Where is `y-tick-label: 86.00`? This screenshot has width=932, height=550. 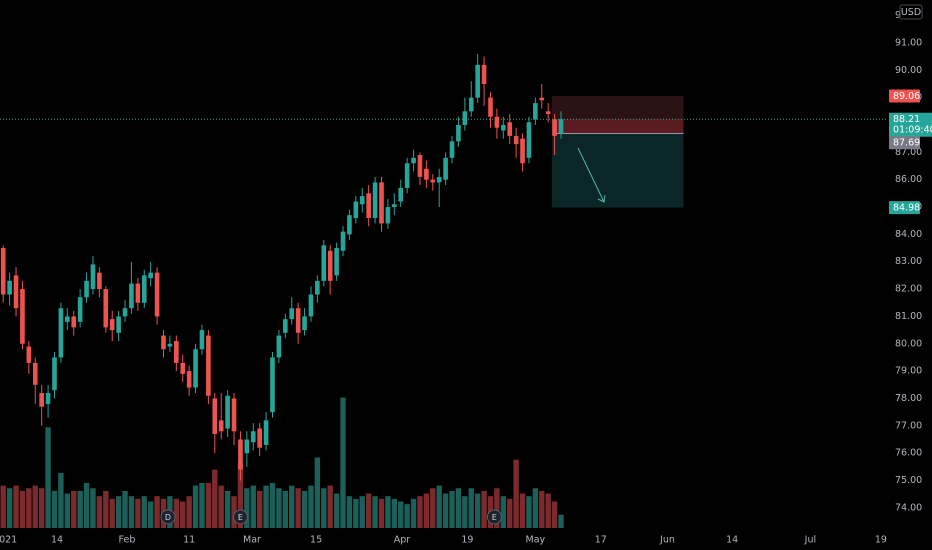 y-tick-label: 86.00 is located at coordinates (908, 179).